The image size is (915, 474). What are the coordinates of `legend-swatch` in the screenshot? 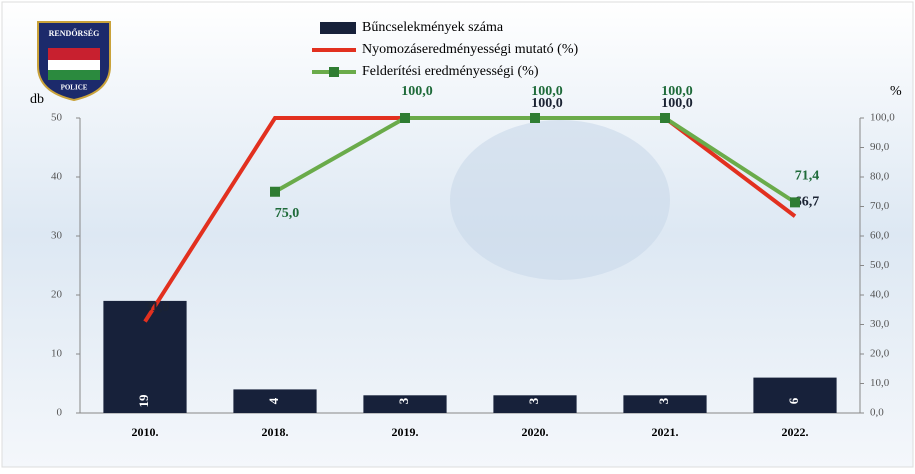 It's located at (338, 28).